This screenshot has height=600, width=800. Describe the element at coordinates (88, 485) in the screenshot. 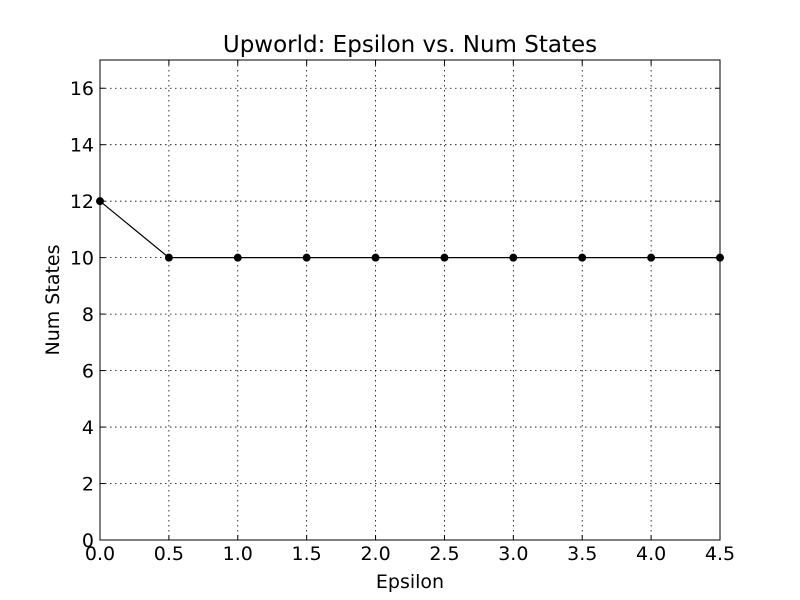

I see `y-tick-label: 2` at that location.